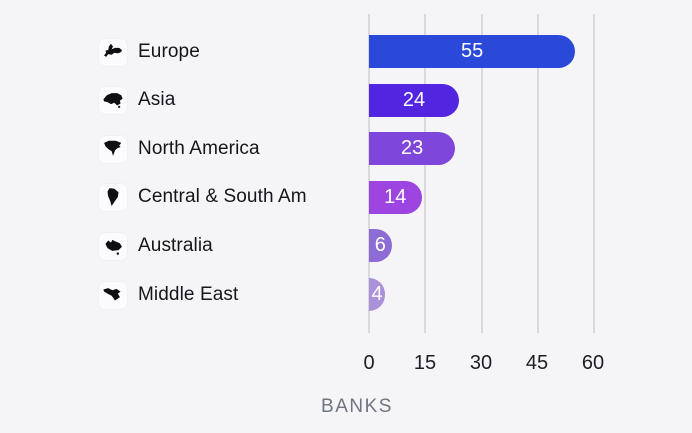 This screenshot has width=692, height=433. I want to click on x-tick-45: 45, so click(537, 363).